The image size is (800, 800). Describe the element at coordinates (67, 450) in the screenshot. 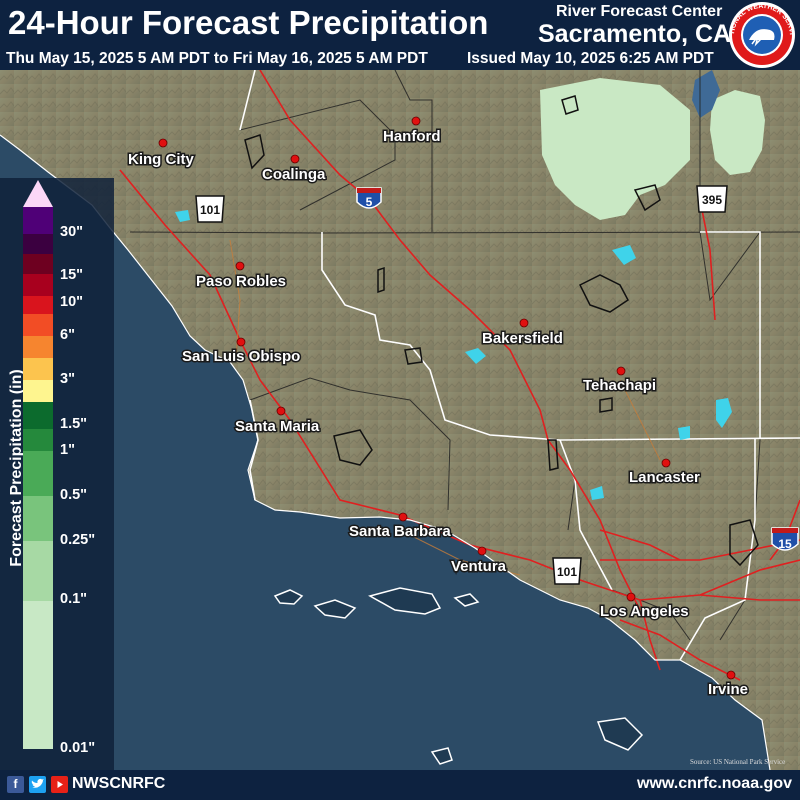

I see `legend-tick: 1"` at that location.